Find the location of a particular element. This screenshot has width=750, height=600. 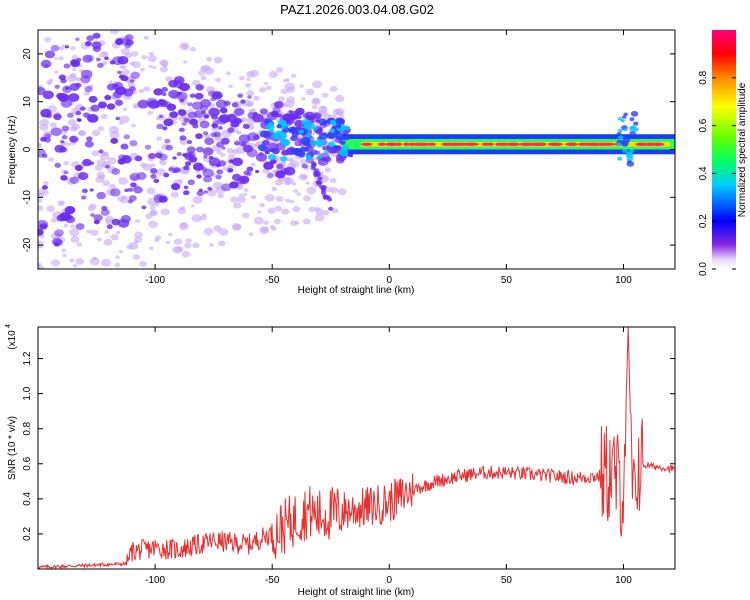

colorbar-tick-label: 0.2 is located at coordinates (703, 221).